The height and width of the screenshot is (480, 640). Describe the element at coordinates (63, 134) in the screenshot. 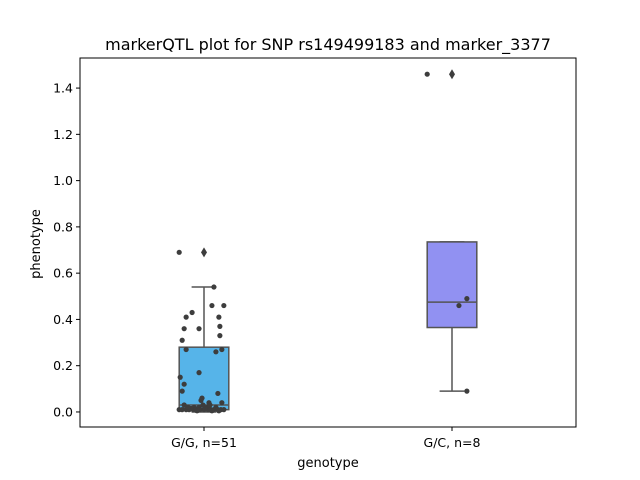

I see `y-tick-label: 1.2` at that location.